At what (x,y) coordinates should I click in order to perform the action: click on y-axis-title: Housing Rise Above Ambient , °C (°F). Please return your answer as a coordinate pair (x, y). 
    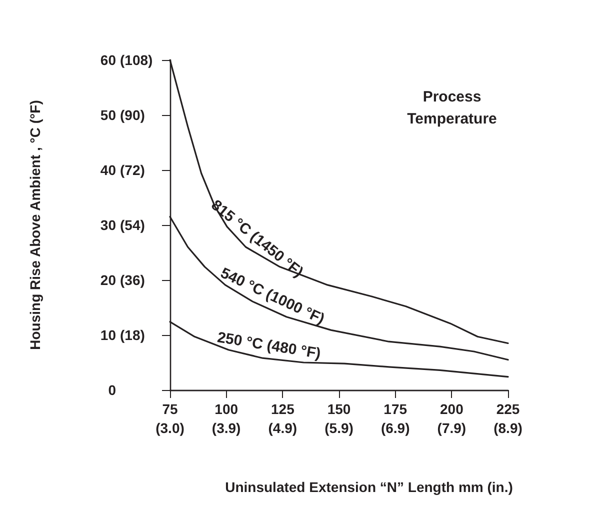
    Looking at the image, I should click on (35, 225).